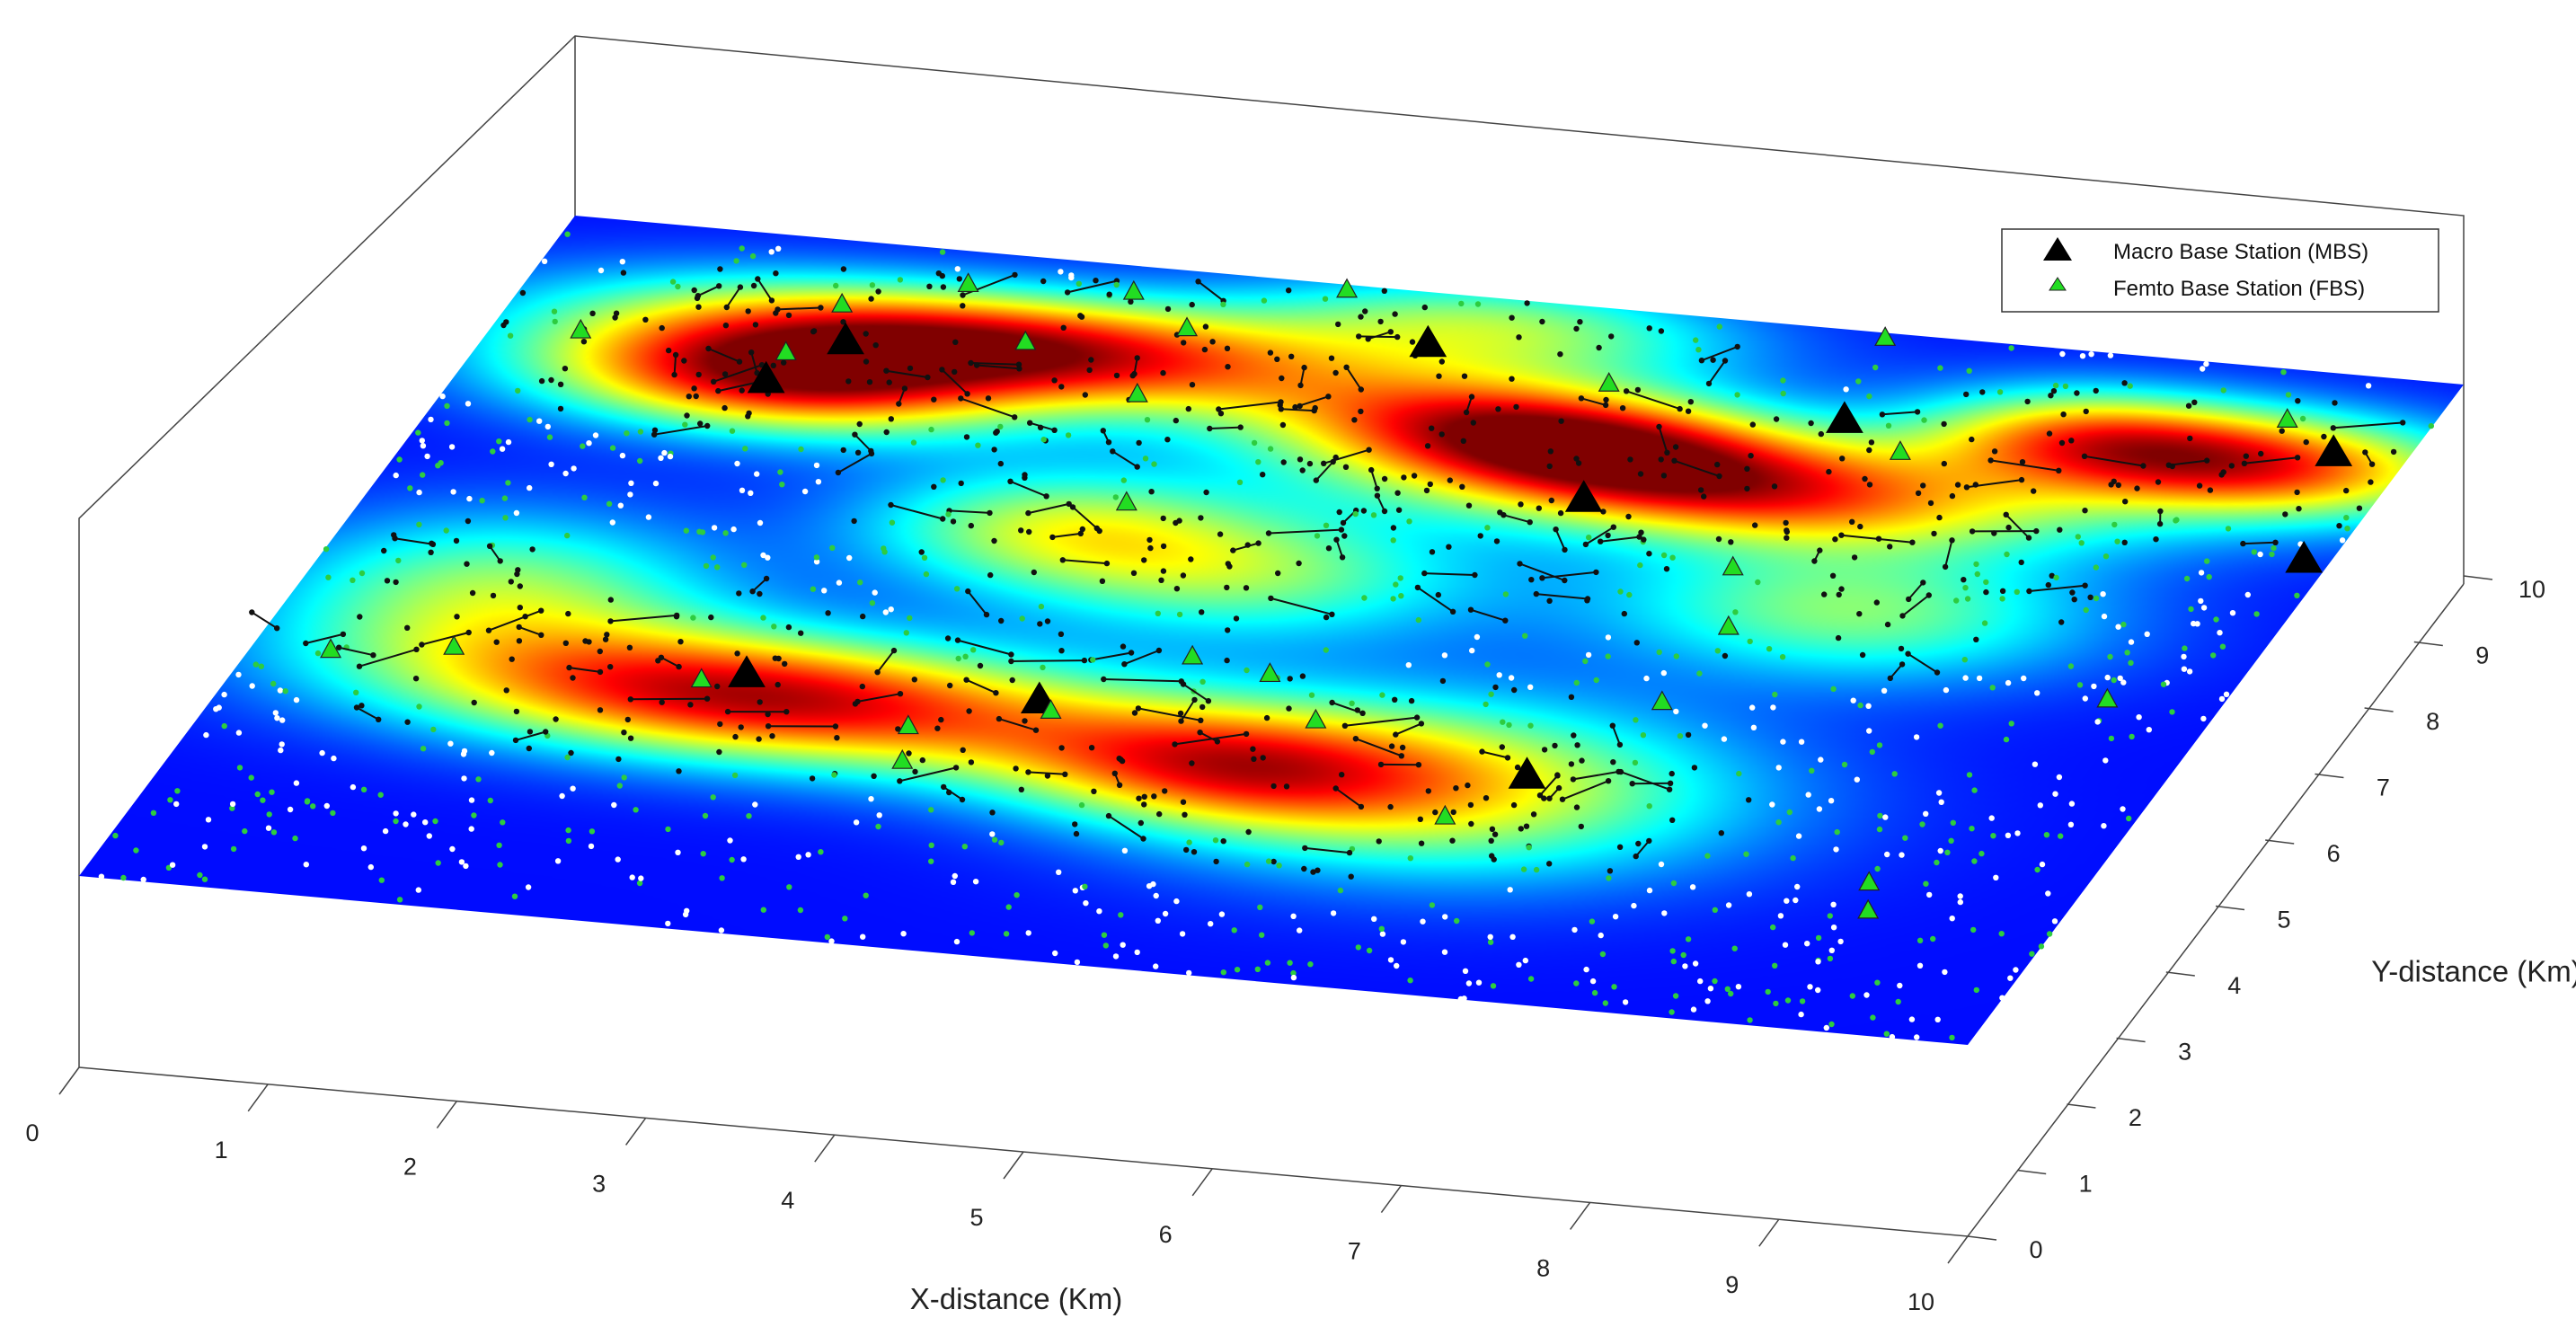 This screenshot has width=2576, height=1336. What do you see at coordinates (2329, 776) in the screenshot?
I see `y-tick` at bounding box center [2329, 776].